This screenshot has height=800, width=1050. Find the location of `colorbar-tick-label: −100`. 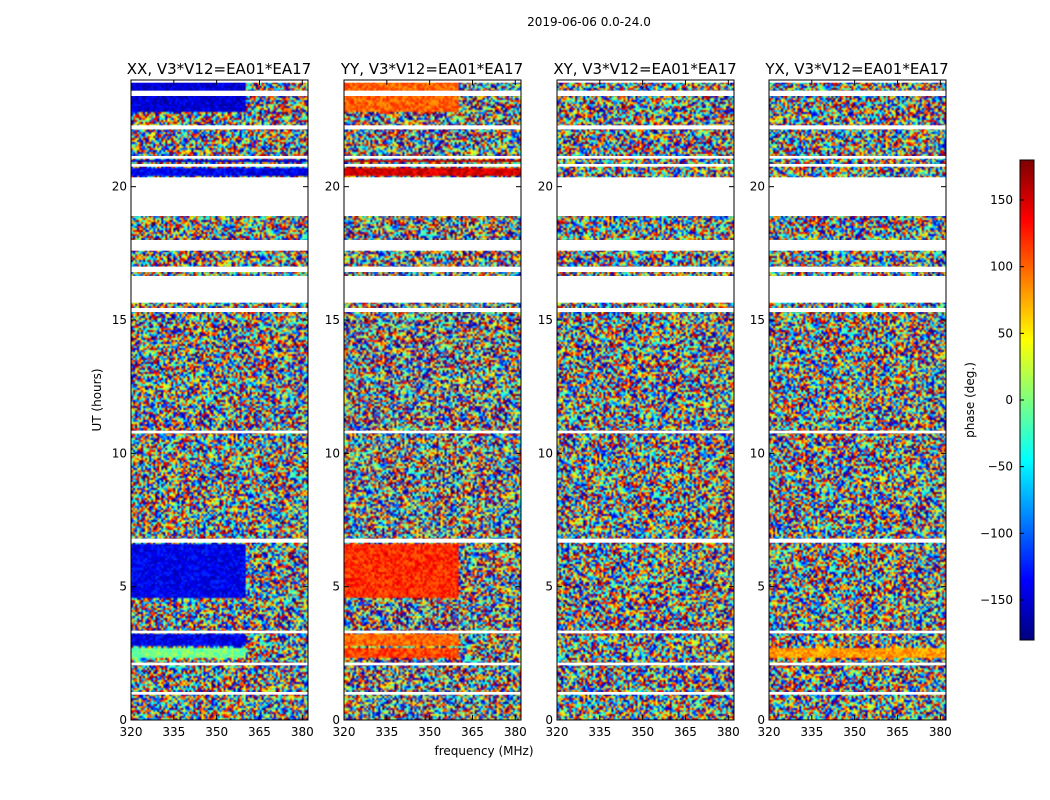

colorbar-tick-label: −100 is located at coordinates (996, 533).